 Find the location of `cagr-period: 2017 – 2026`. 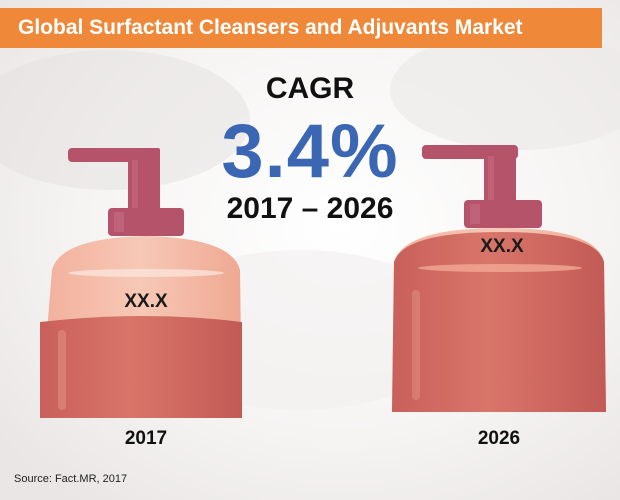

cagr-period: 2017 – 2026 is located at coordinates (310, 208).